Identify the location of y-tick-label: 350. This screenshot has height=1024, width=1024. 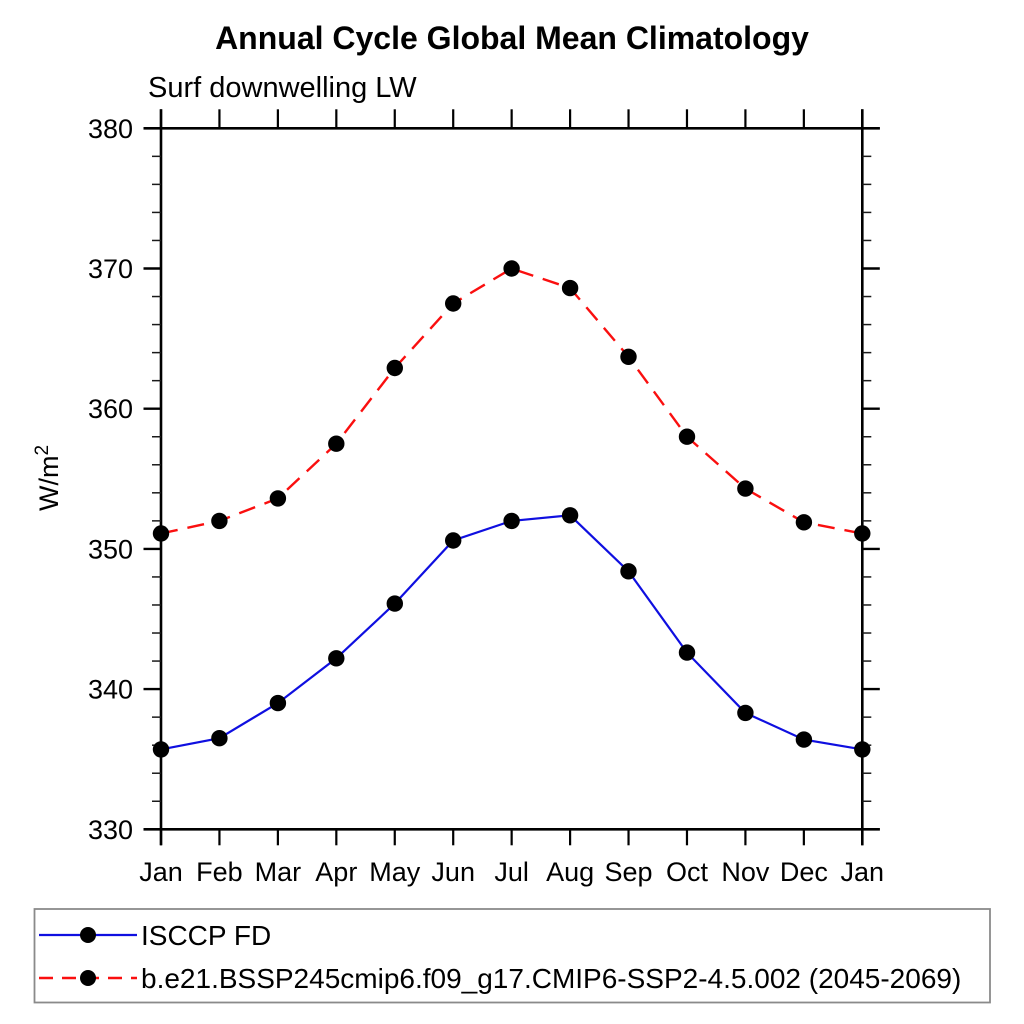
(110, 549).